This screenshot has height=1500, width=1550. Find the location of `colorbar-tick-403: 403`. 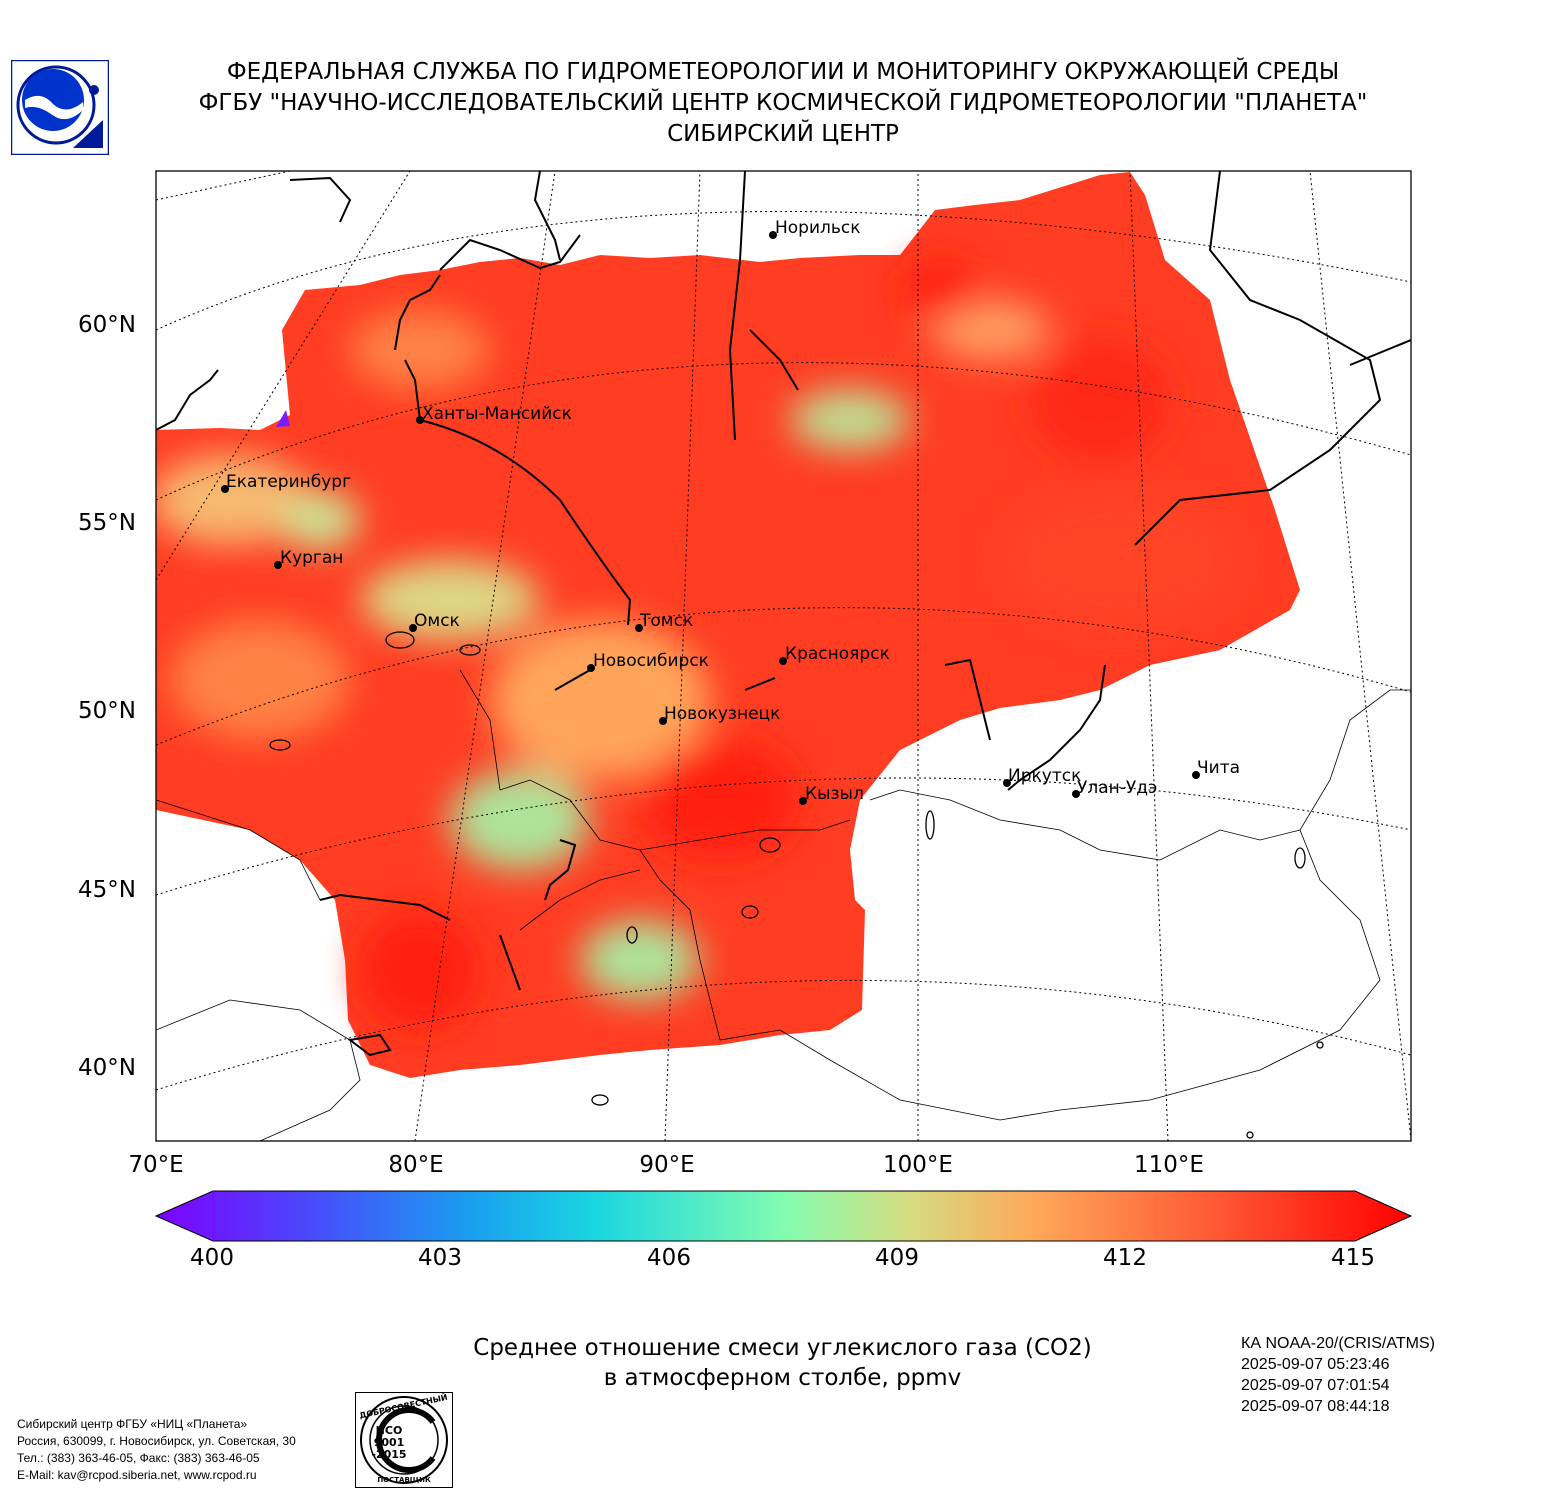

colorbar-tick-403: 403 is located at coordinates (440, 1258).